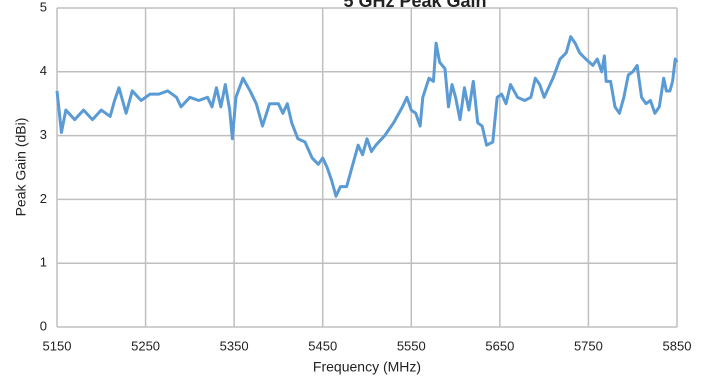 This screenshot has width=713, height=380. Describe the element at coordinates (367, 367) in the screenshot. I see `x-axis-label: Frequency (MHz)` at that location.